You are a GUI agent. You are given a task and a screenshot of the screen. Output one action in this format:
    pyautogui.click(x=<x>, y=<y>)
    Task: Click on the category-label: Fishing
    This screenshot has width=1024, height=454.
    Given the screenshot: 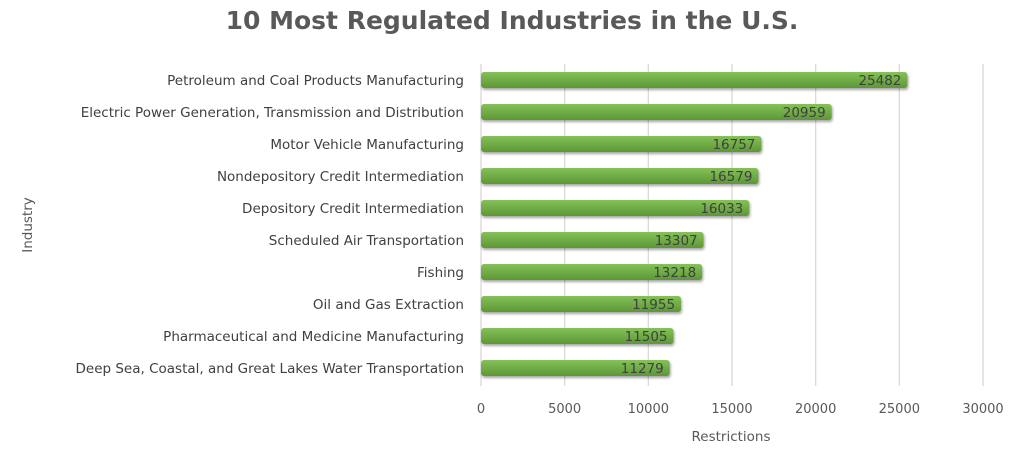 What is the action you would take?
    pyautogui.click(x=440, y=273)
    